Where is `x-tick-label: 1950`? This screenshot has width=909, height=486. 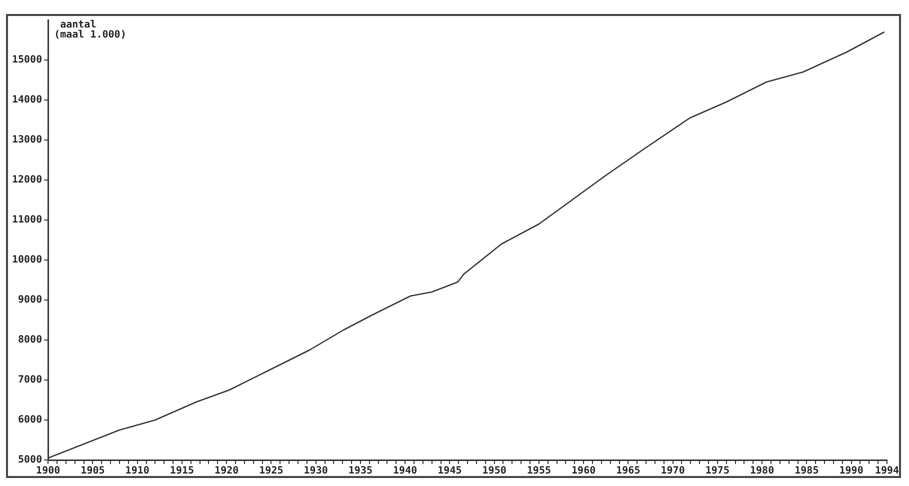
x-tick-label: 1950 is located at coordinates (494, 471).